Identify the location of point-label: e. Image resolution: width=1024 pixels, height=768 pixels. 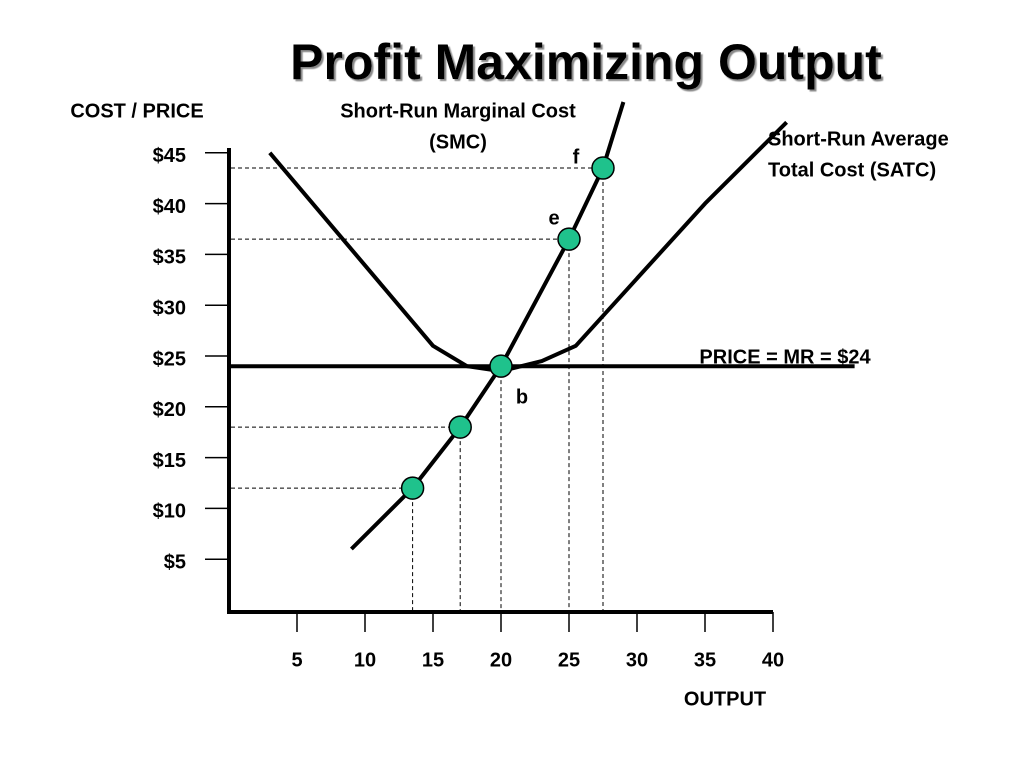
(553, 218).